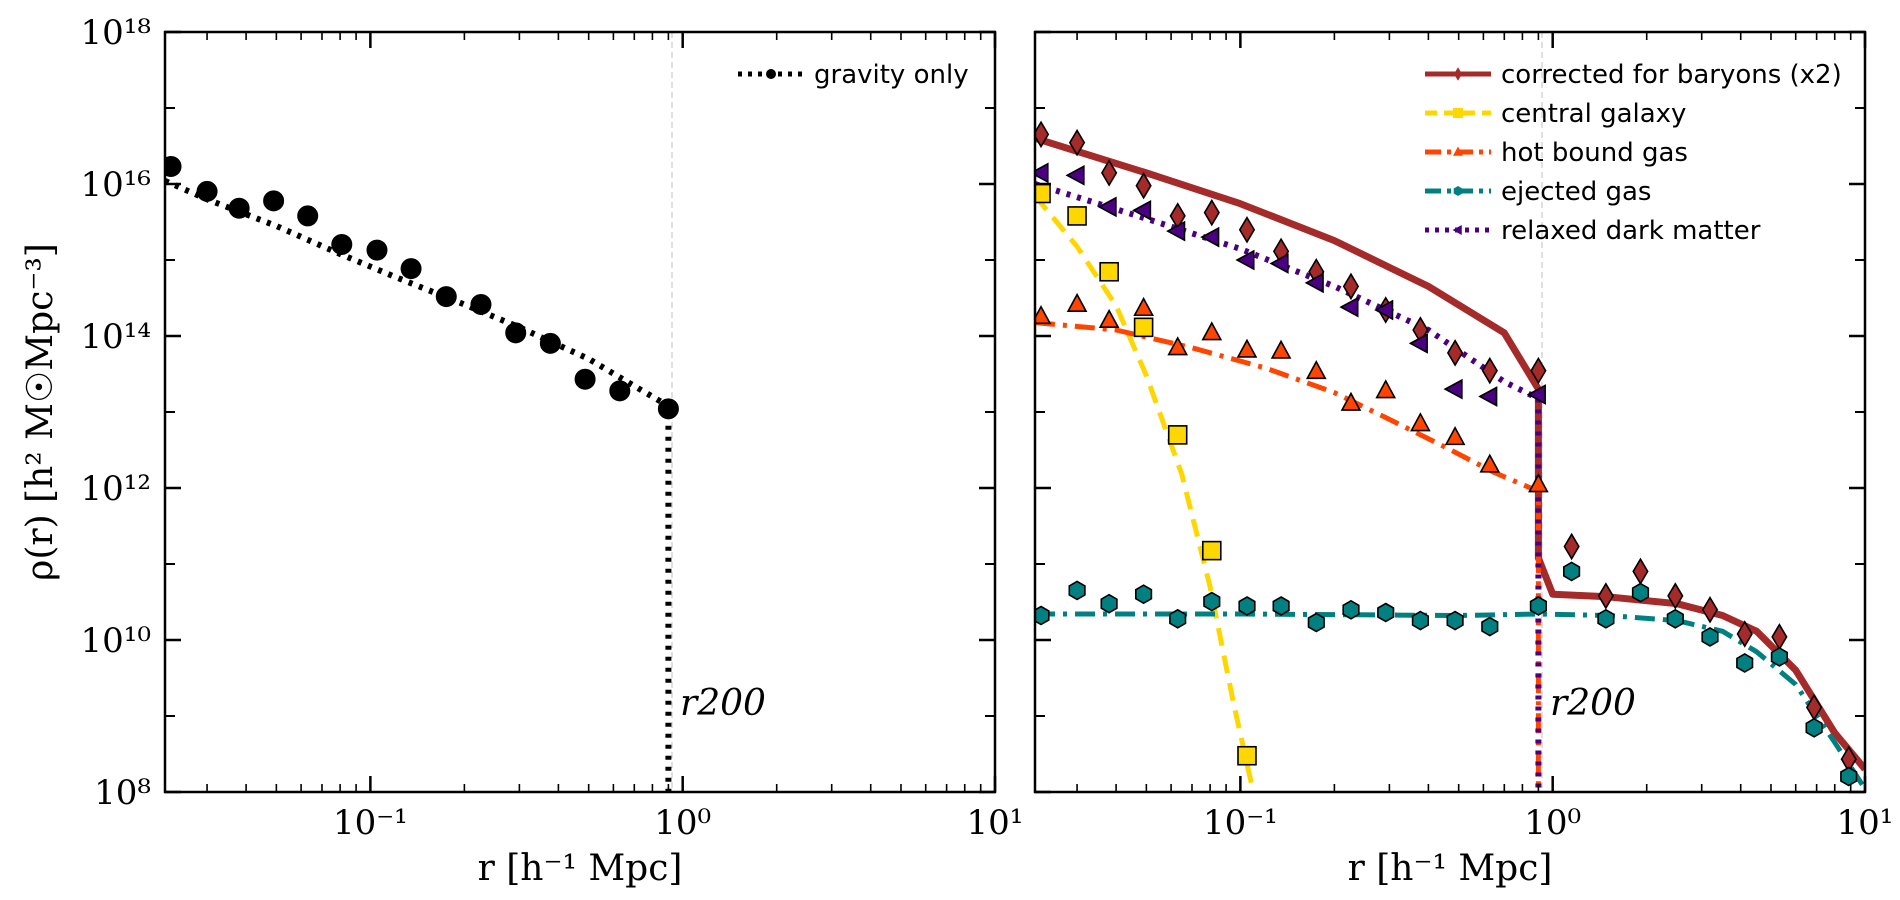  Describe the element at coordinates (40, 412) in the screenshot. I see `y-axis-label: ρ(r) [h² M☉Mpc⁻³]` at that location.